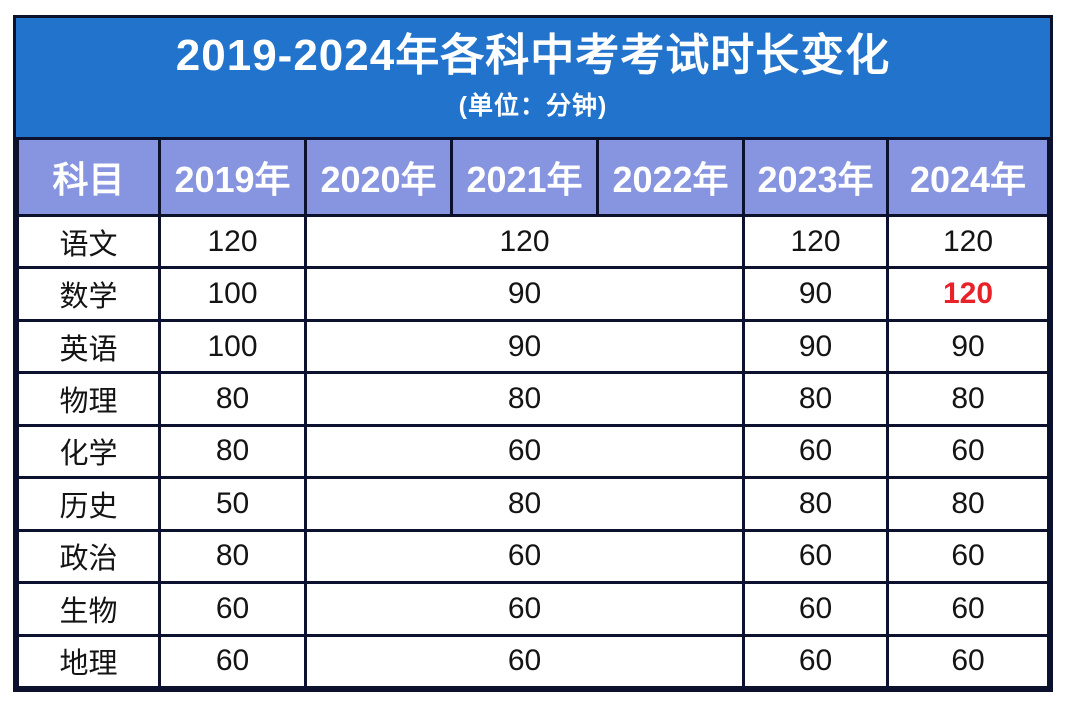 This screenshot has width=1066, height=708. What do you see at coordinates (88, 294) in the screenshot?
I see `subject-cell: 数学` at bounding box center [88, 294].